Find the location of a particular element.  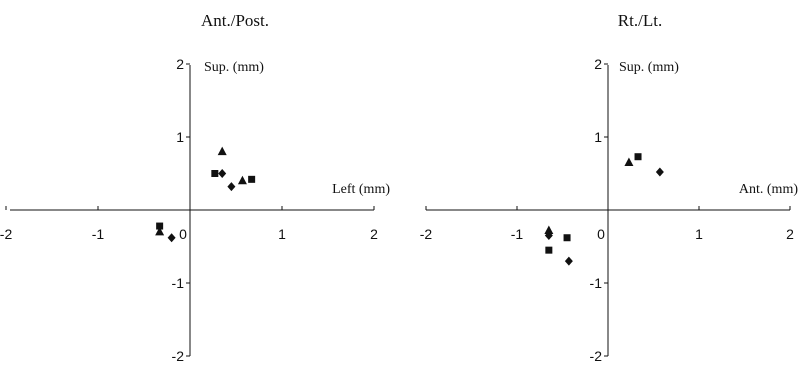

chart-title: Rt./Lt. is located at coordinates (640, 20).